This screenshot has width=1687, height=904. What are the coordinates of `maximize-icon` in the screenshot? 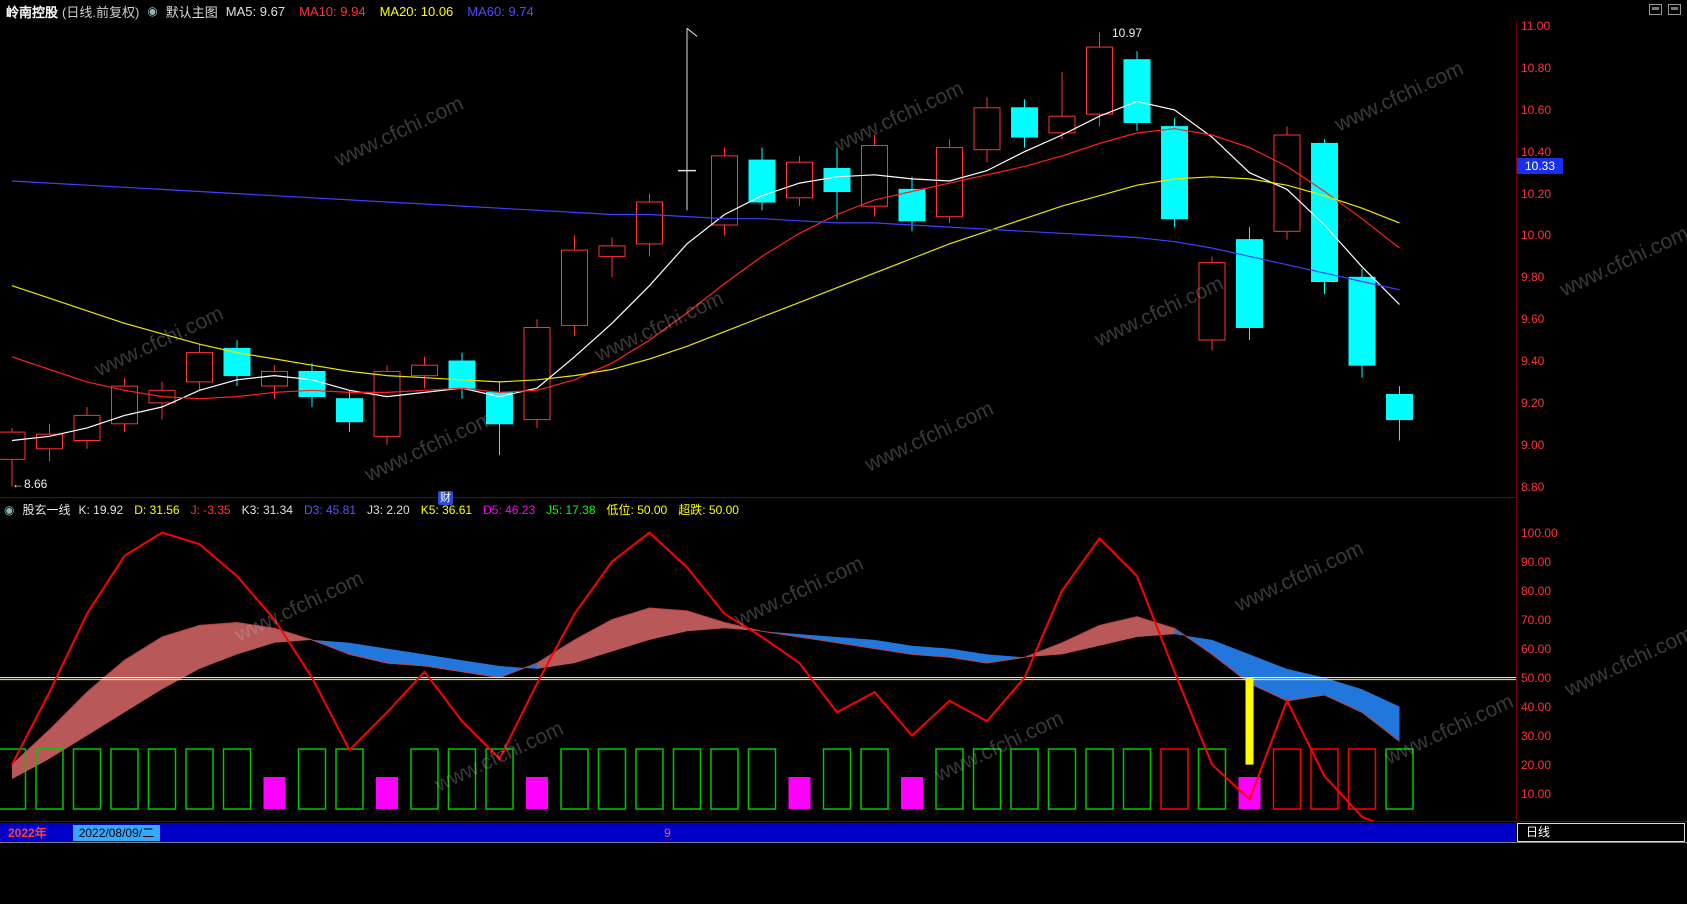 It's located at (1674, 9).